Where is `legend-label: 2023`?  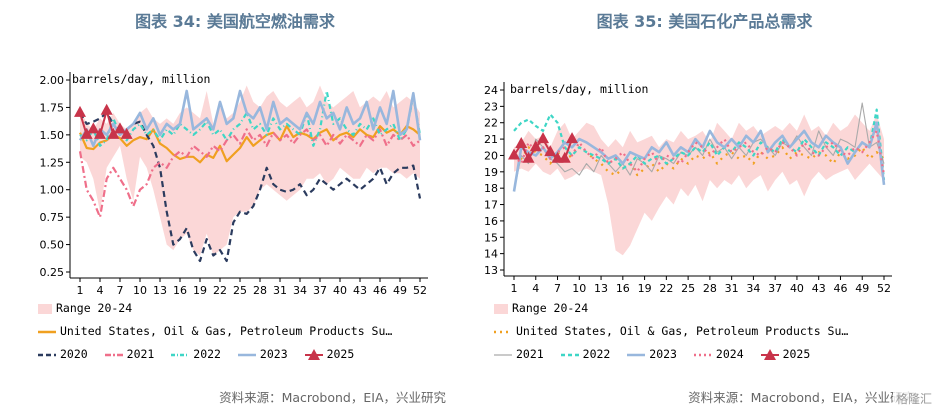
legend-label: 2023 is located at coordinates (273, 354).